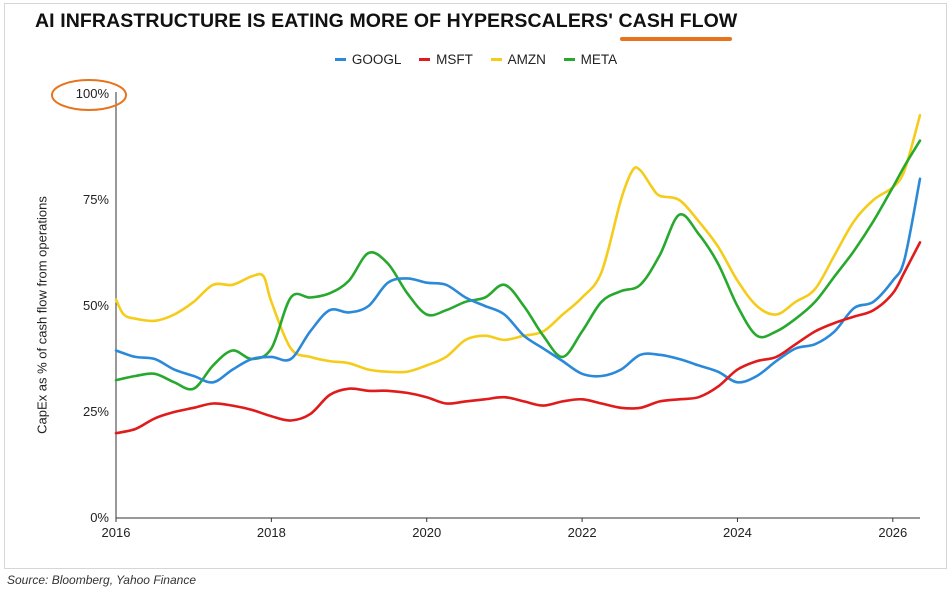 The width and height of the screenshot is (952, 591). What do you see at coordinates (96, 199) in the screenshot?
I see `y-tick-label: 75%` at bounding box center [96, 199].